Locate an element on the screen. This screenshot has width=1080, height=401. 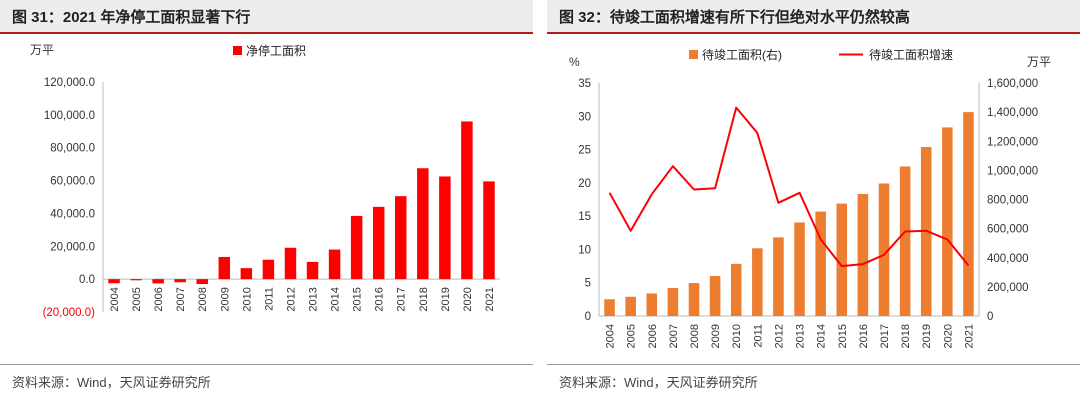
right-x-tick-label: 2009 is located at coordinates (716, 336).